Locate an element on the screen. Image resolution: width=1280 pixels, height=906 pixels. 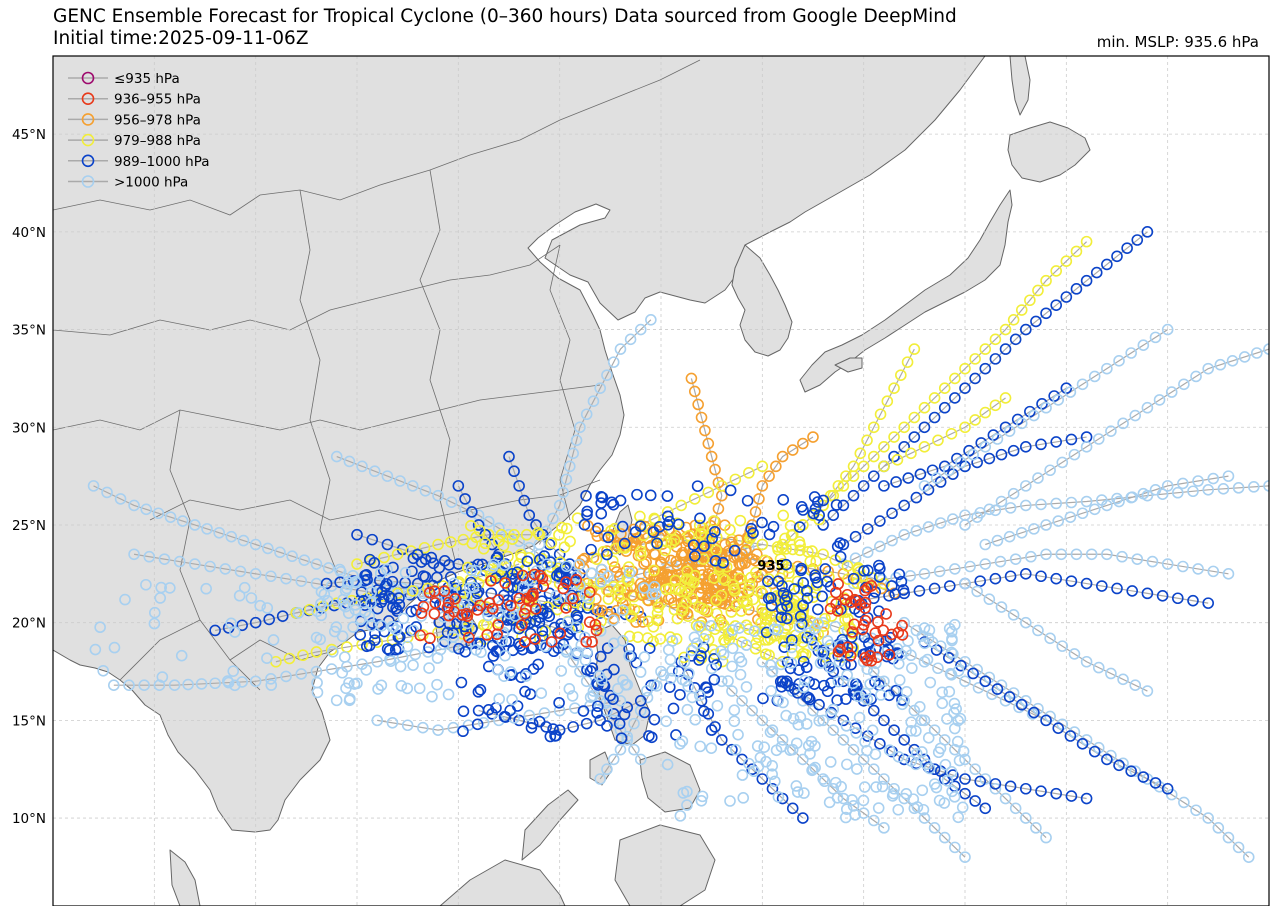
korea is located at coordinates (762, 300).